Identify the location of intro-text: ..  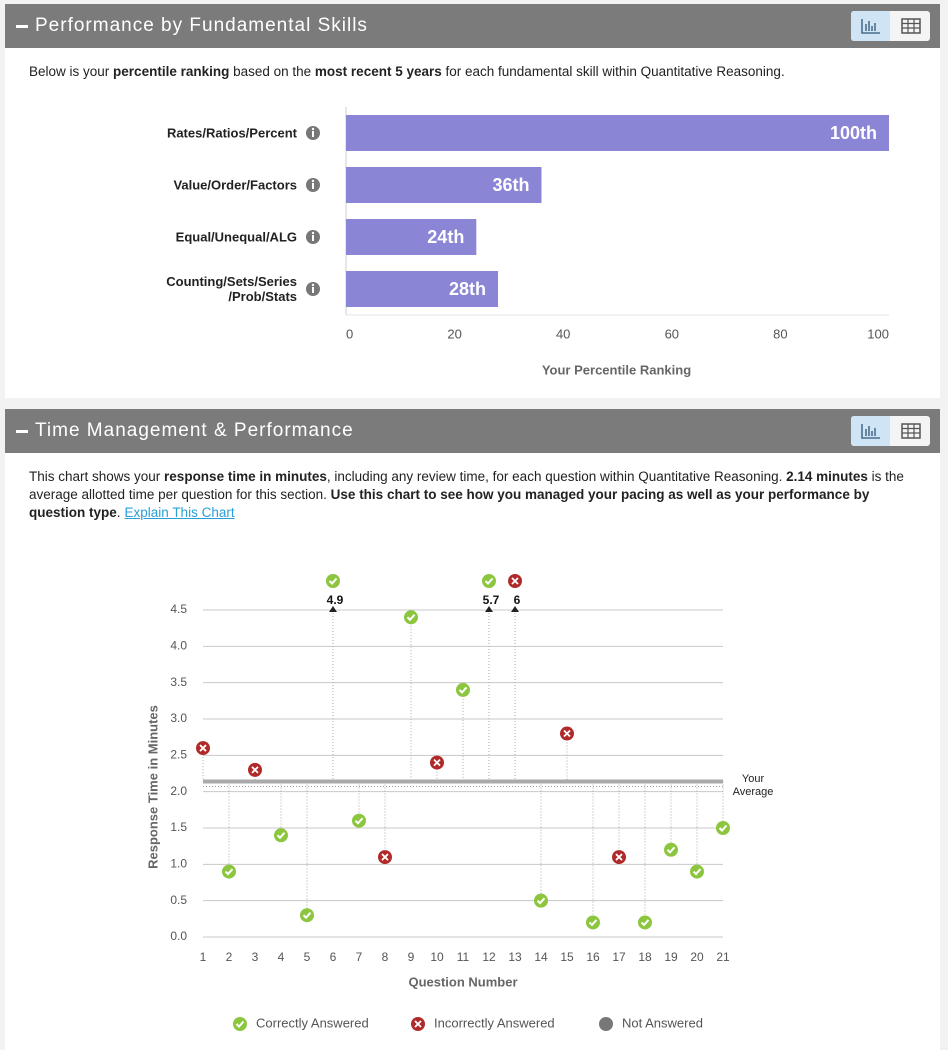
(118, 512).